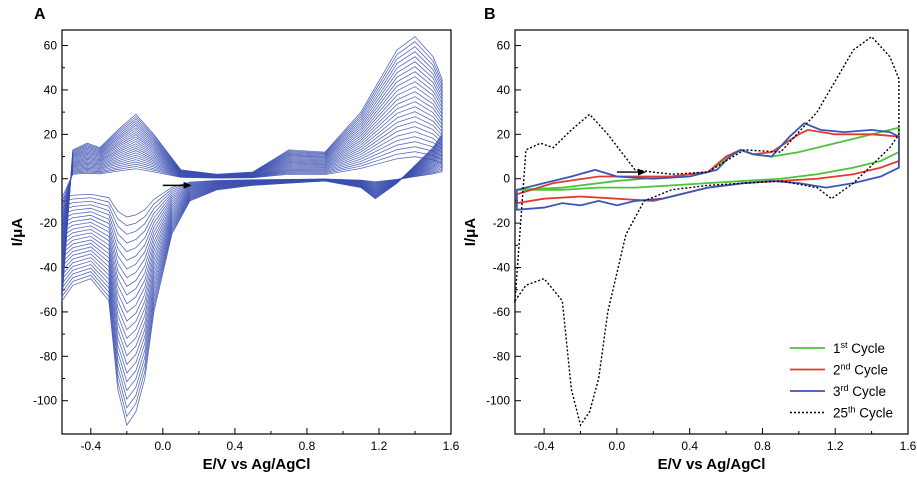 This screenshot has width=917, height=477. Describe the element at coordinates (544, 446) in the screenshot. I see `b-x-tick-label: -0.4` at that location.